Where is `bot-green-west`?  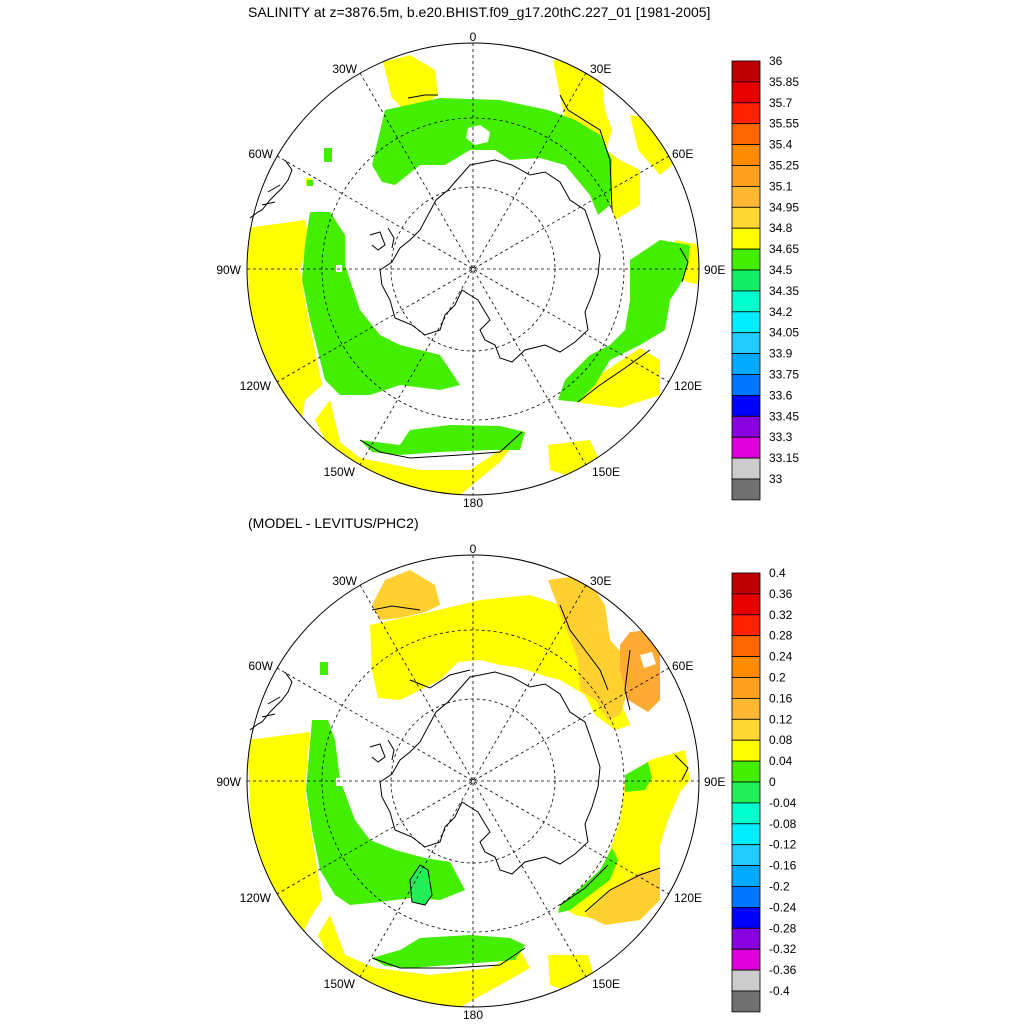
bot-green-west is located at coordinates (385, 812).